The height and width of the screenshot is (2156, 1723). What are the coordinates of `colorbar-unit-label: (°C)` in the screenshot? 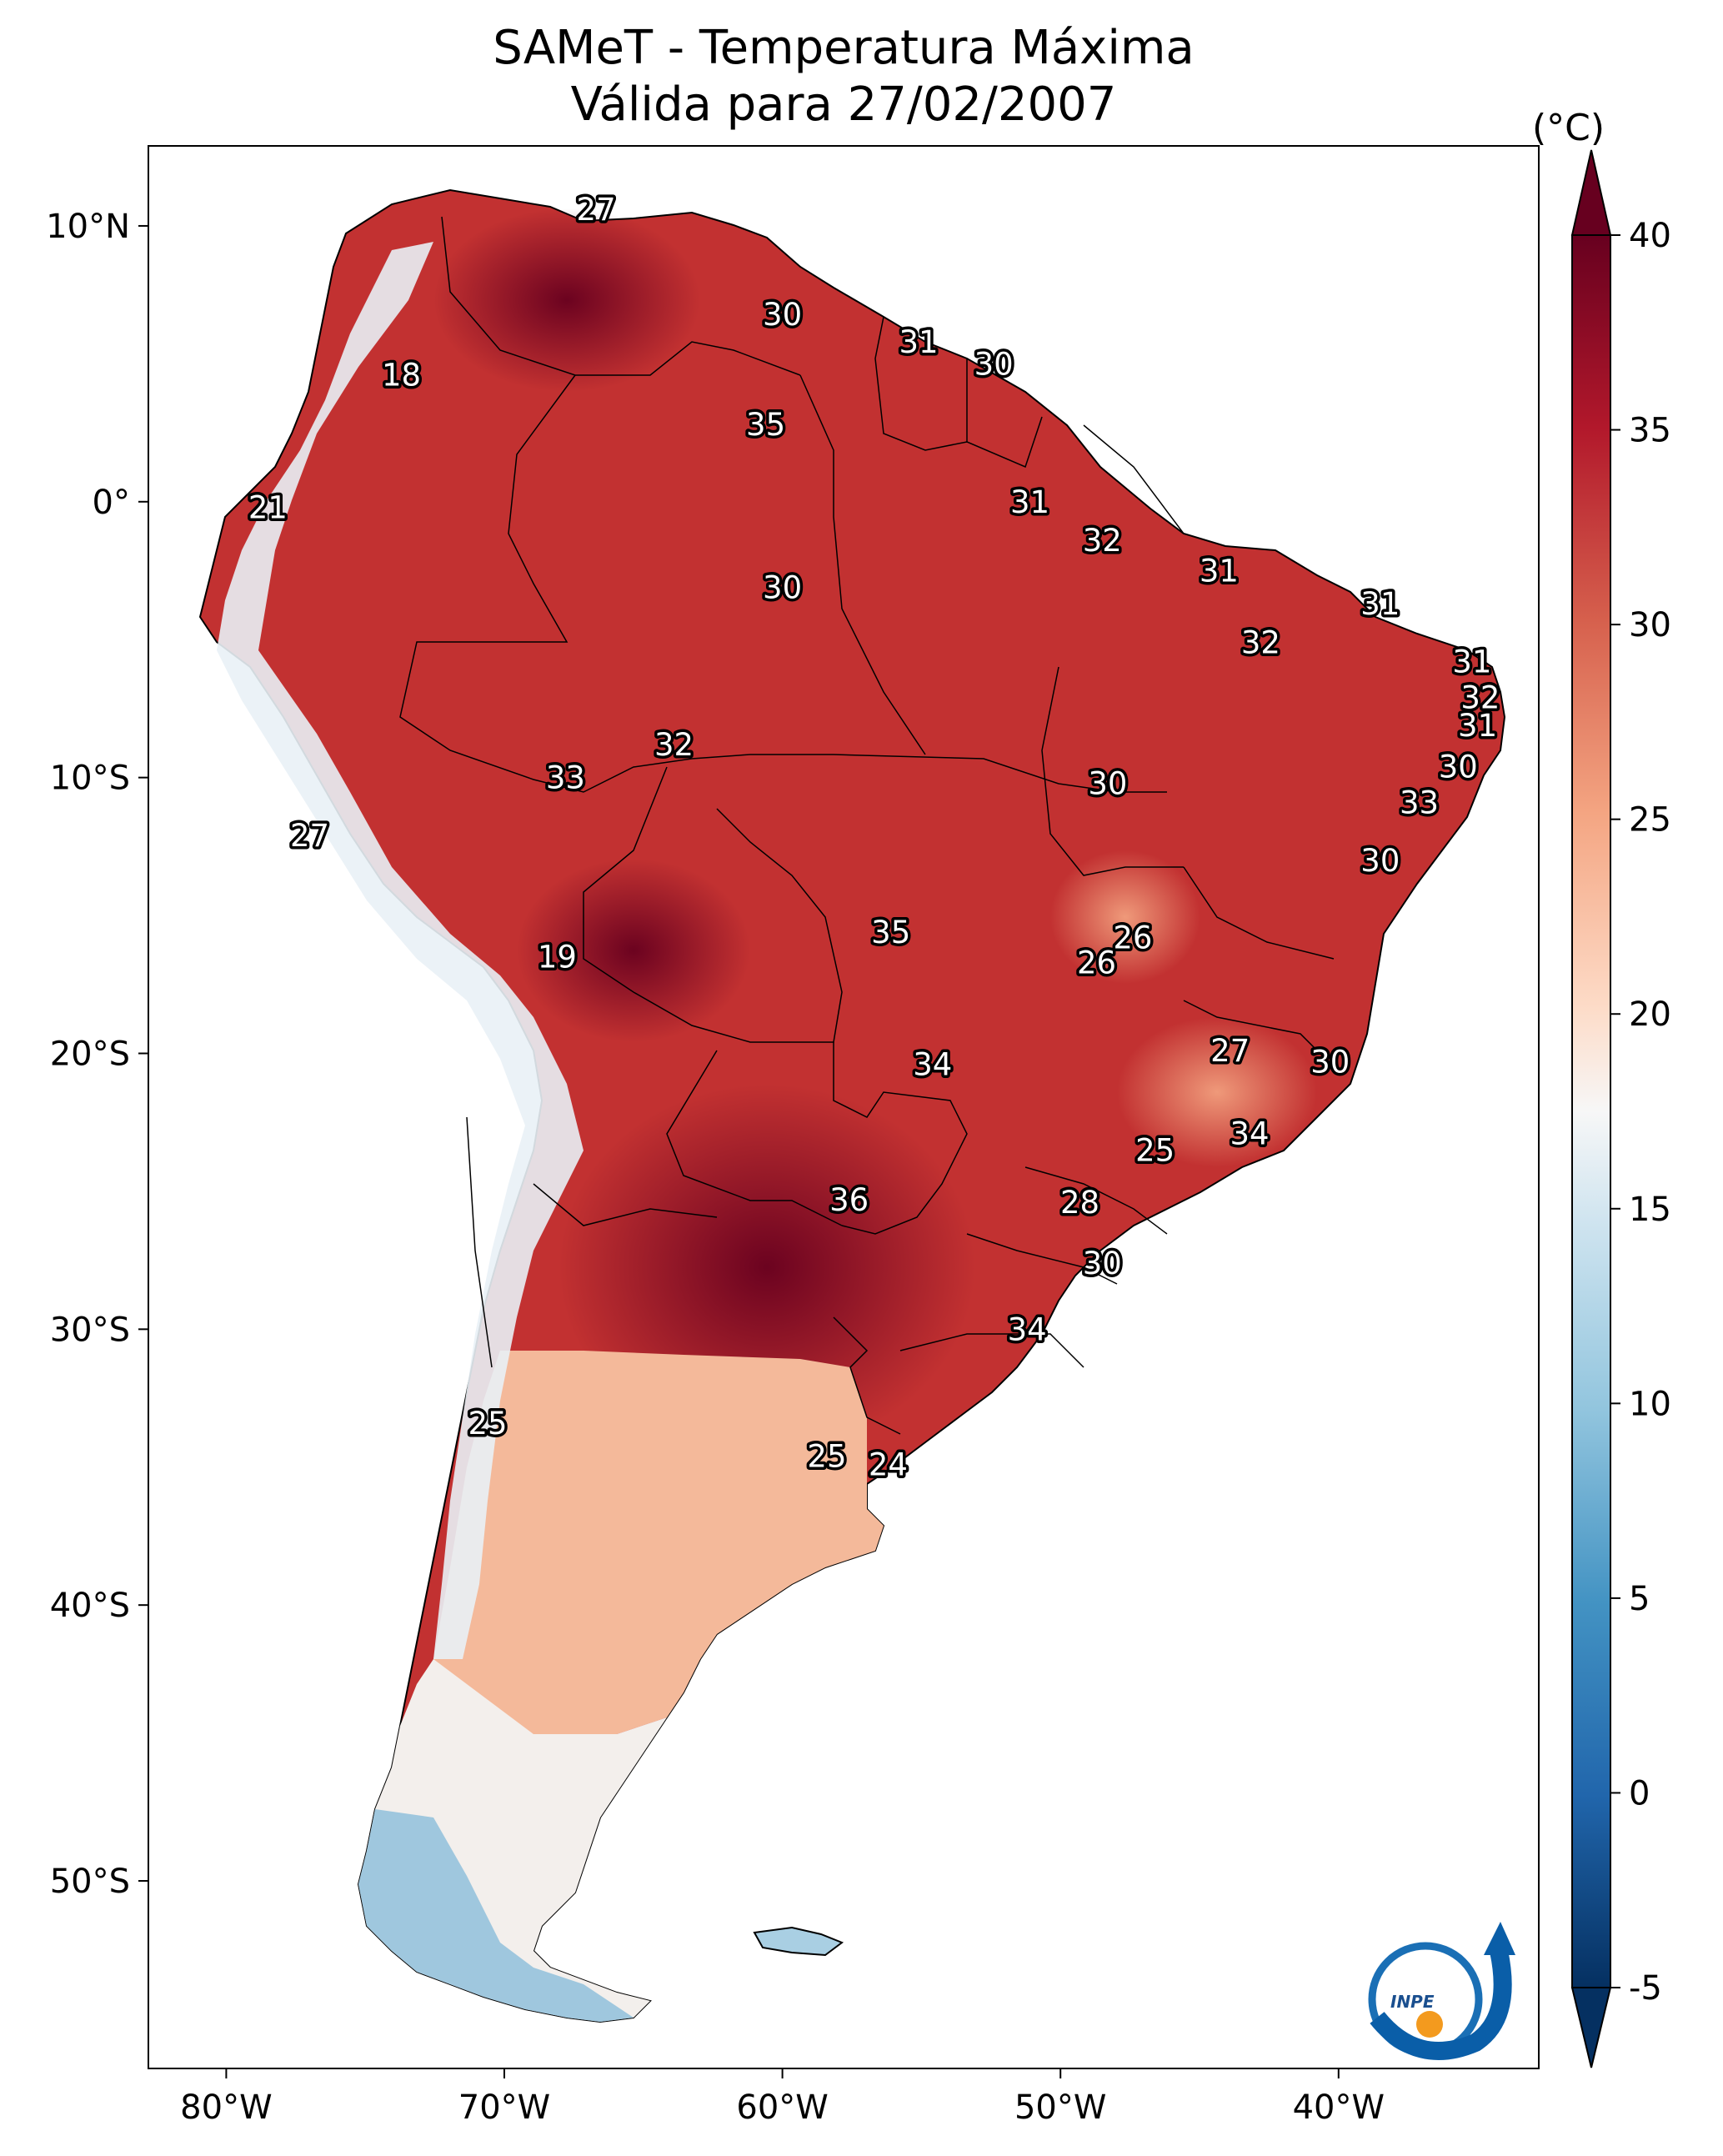 It's located at (1569, 128).